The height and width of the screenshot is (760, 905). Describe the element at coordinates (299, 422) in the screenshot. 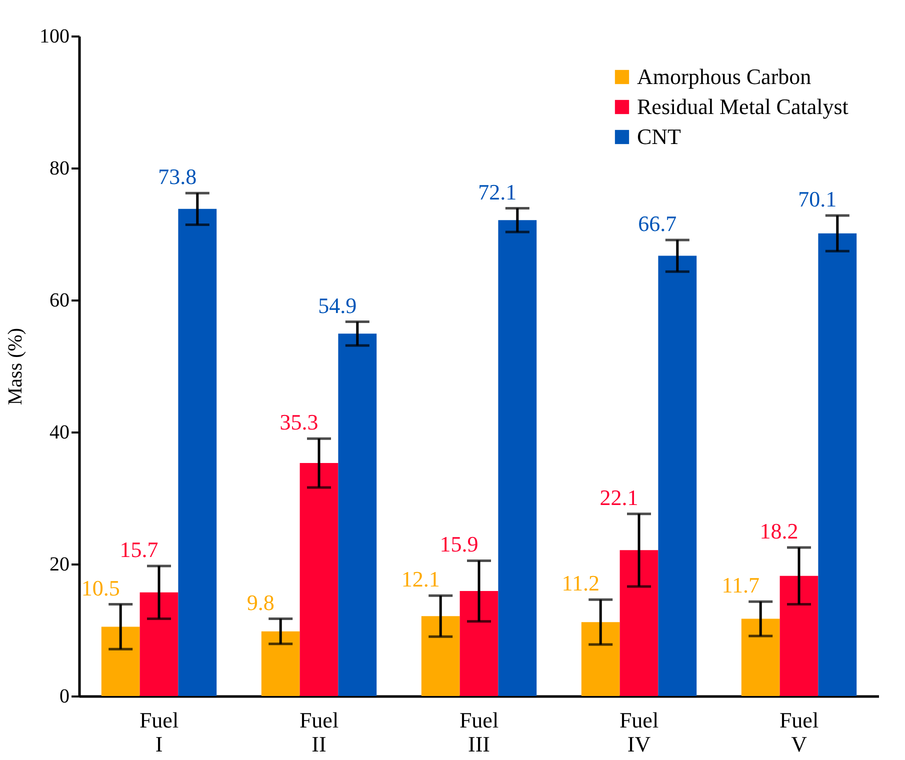

I see `data-label: 35.3` at that location.